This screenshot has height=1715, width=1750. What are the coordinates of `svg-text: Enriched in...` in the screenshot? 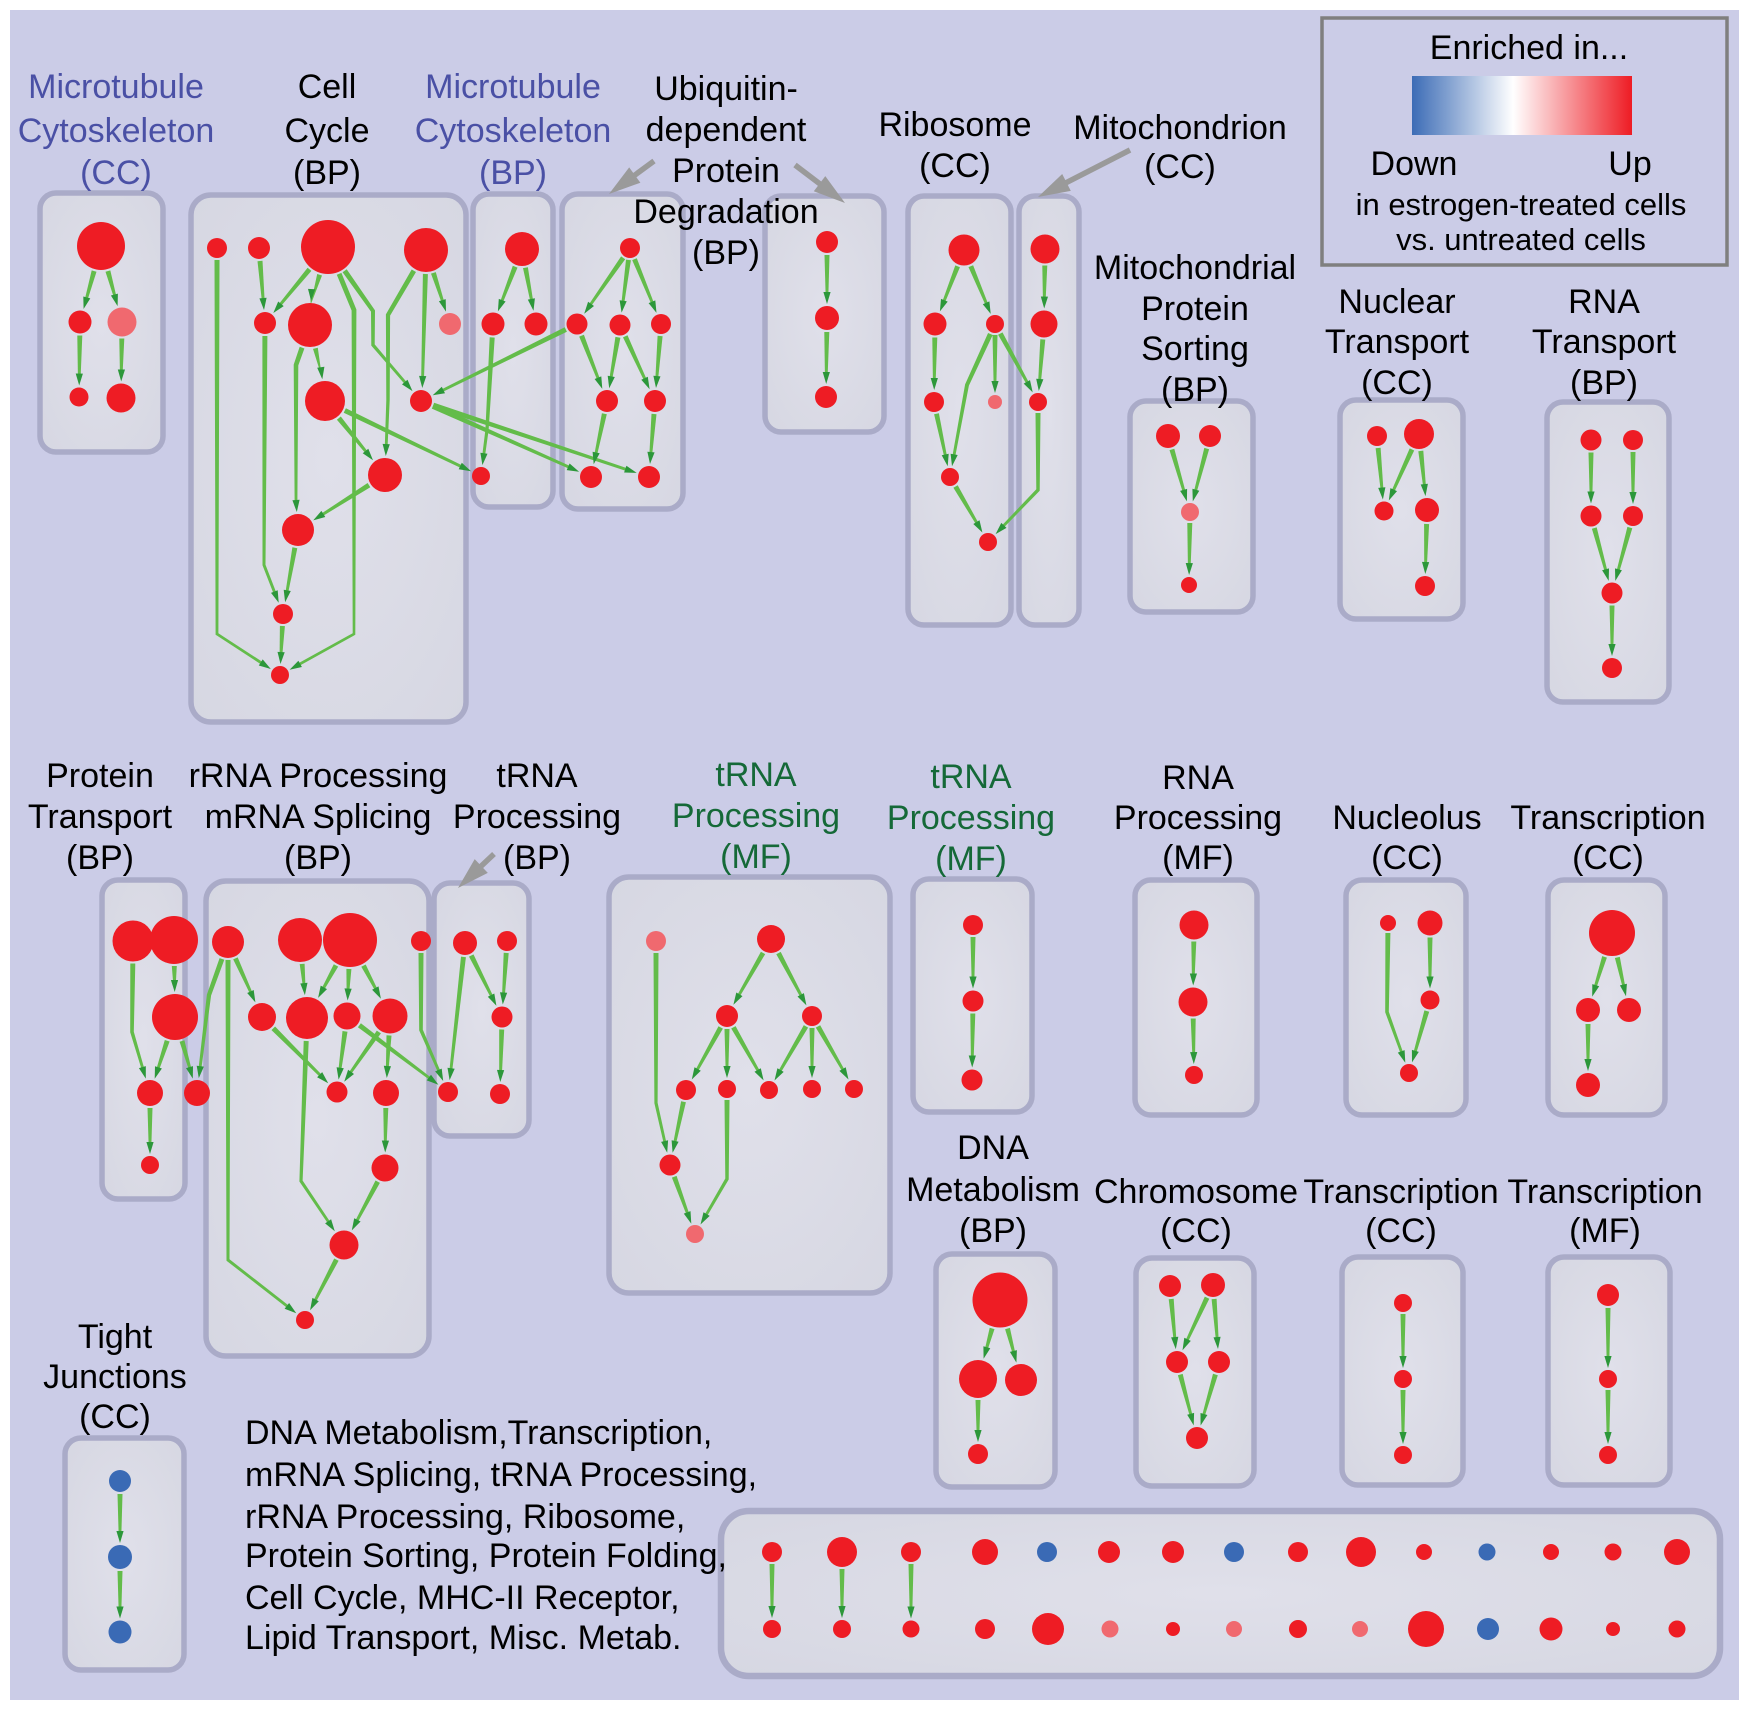 It's located at (1529, 48).